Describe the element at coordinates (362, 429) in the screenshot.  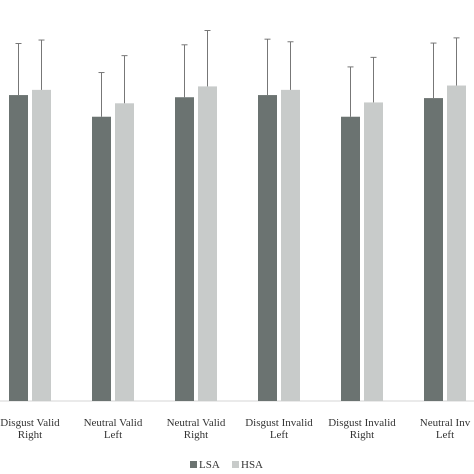
I see `x-tick-label-4: Disgust Invalid Right` at that location.